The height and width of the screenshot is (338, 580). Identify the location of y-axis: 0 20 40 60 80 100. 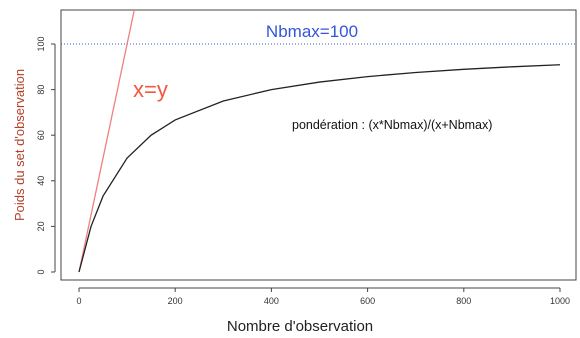
(46, 155).